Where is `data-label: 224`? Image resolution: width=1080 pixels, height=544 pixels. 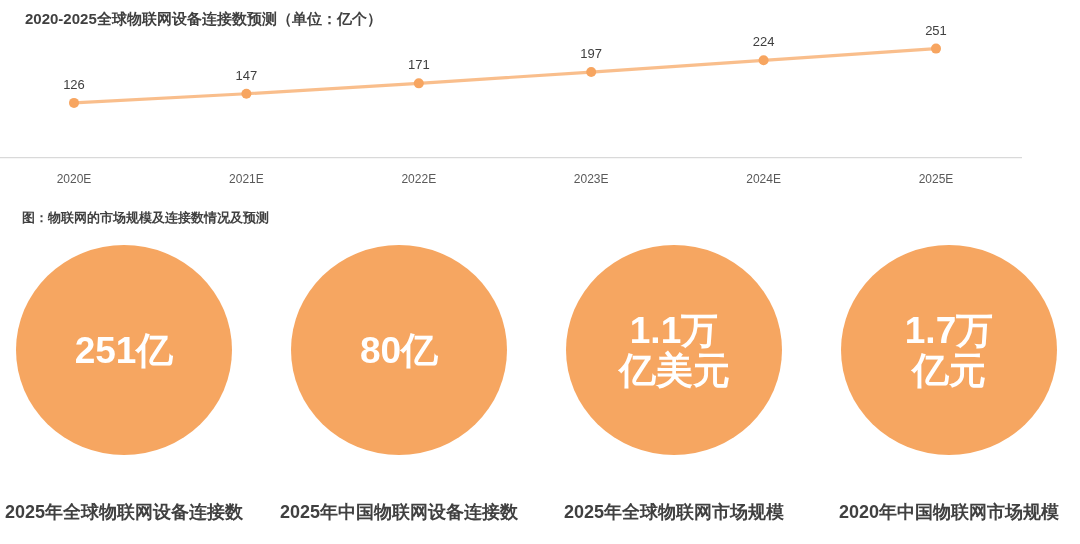
data-label: 224 is located at coordinates (763, 42).